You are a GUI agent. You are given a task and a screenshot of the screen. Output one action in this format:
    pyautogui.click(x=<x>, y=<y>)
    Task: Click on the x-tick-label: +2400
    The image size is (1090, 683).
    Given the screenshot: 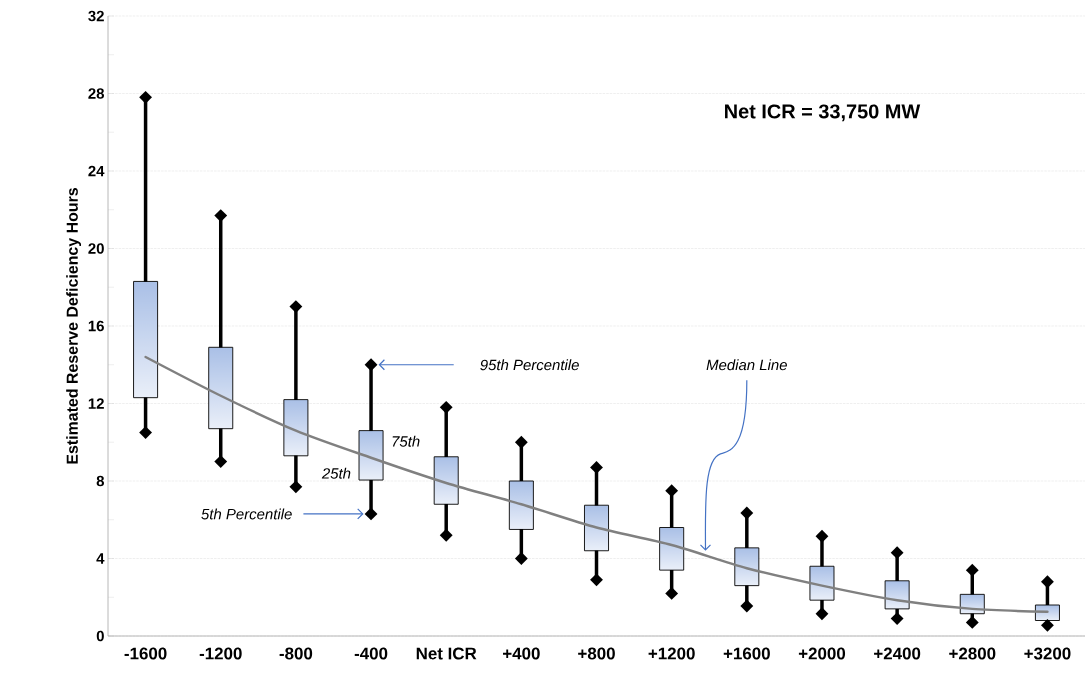 What is the action you would take?
    pyautogui.click(x=897, y=653)
    